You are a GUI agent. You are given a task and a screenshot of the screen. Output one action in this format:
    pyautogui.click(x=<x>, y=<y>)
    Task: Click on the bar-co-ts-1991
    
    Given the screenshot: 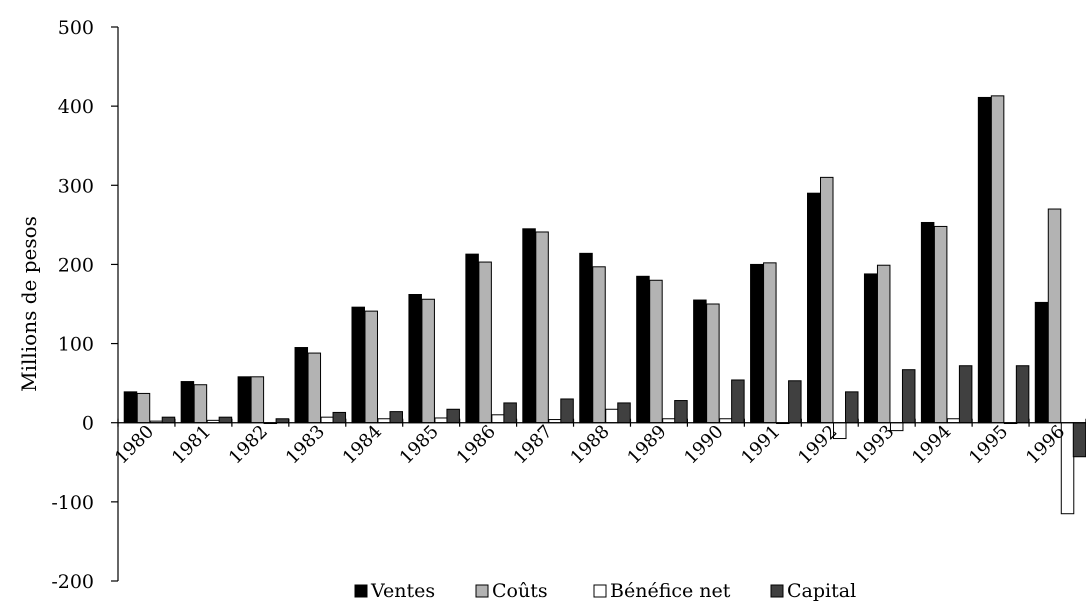 What is the action you would take?
    pyautogui.click(x=770, y=343)
    